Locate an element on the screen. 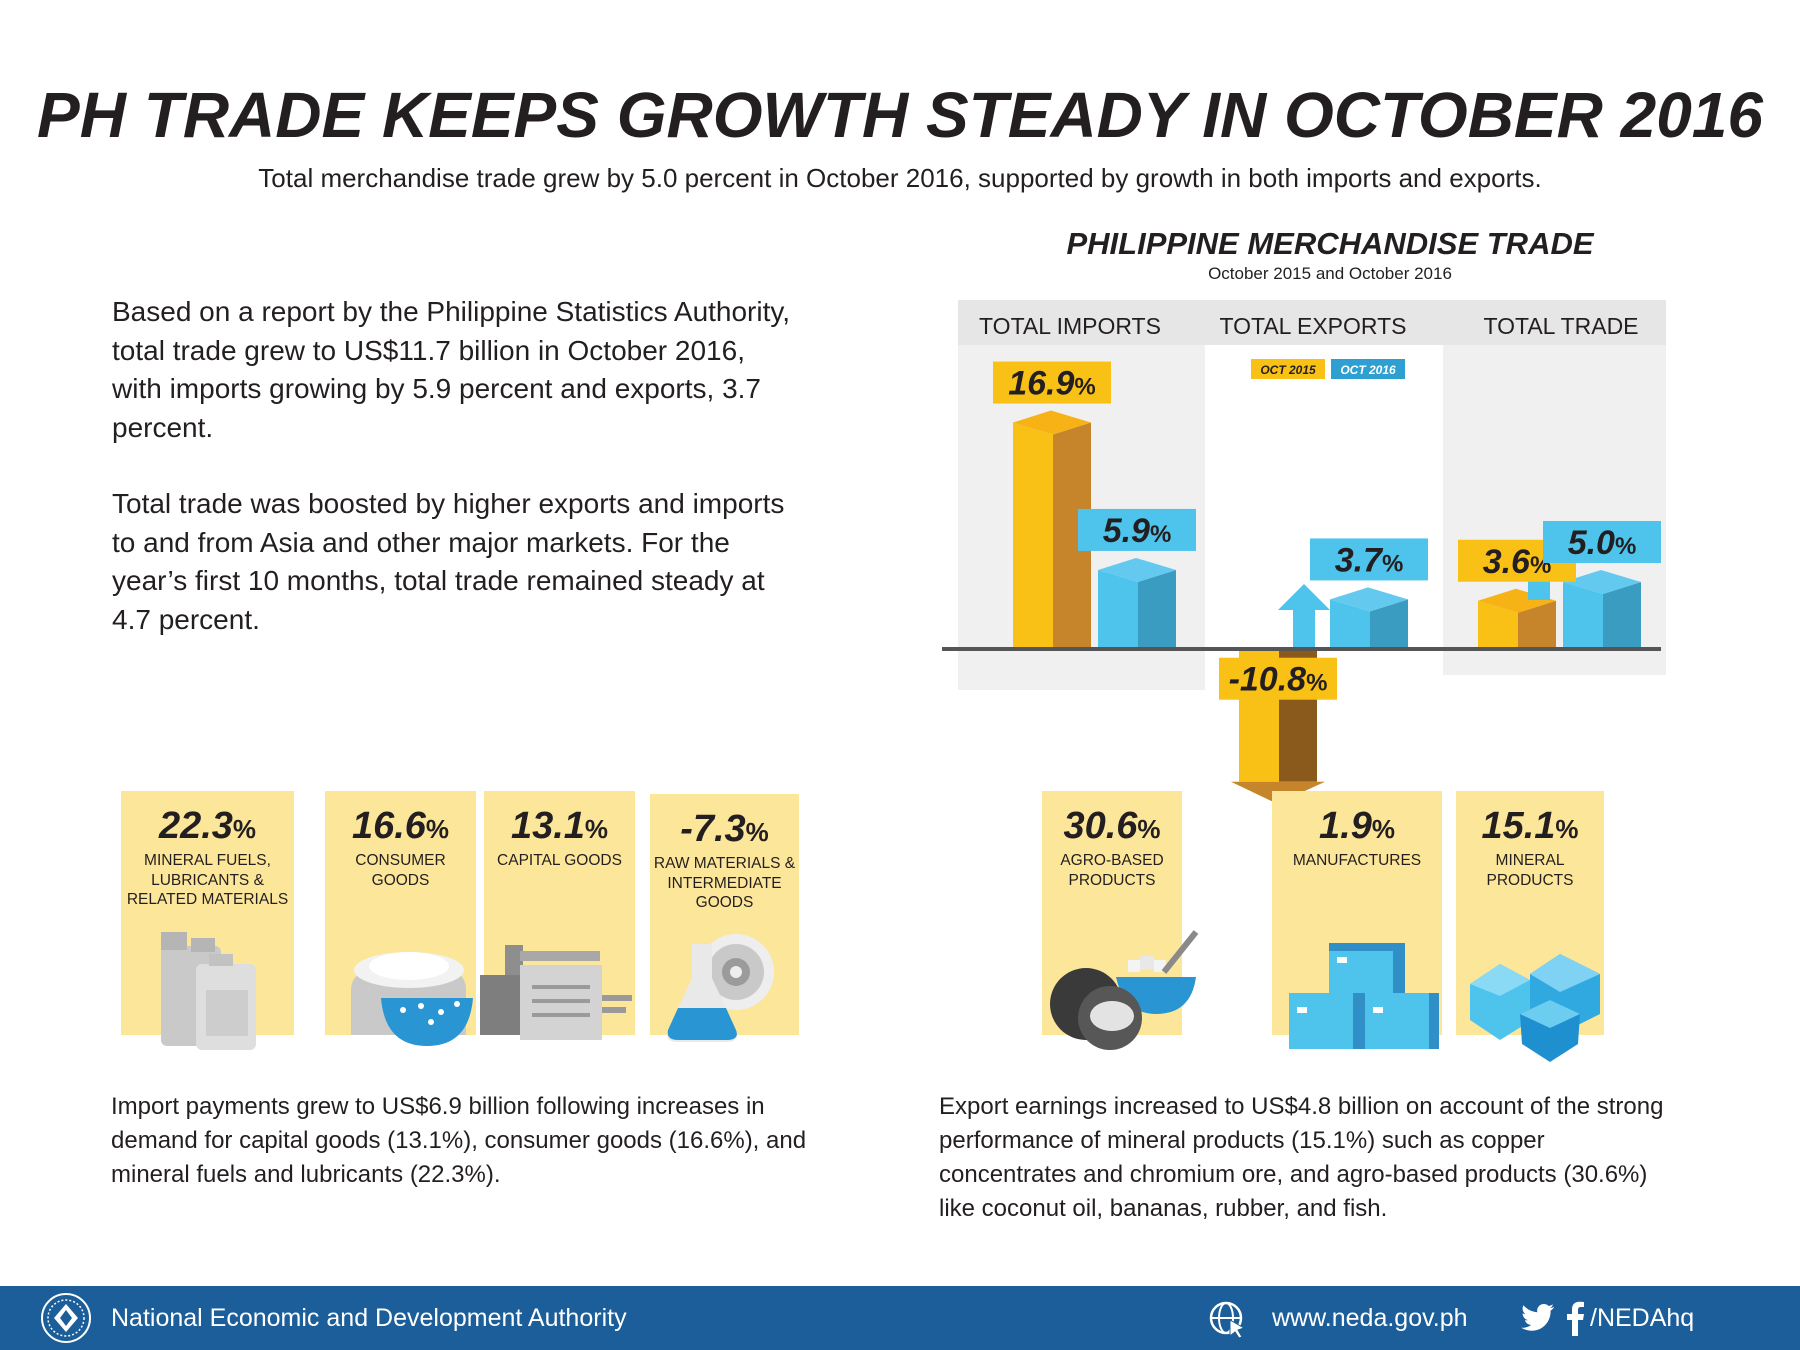  neda-seal-icon is located at coordinates (66, 1318).